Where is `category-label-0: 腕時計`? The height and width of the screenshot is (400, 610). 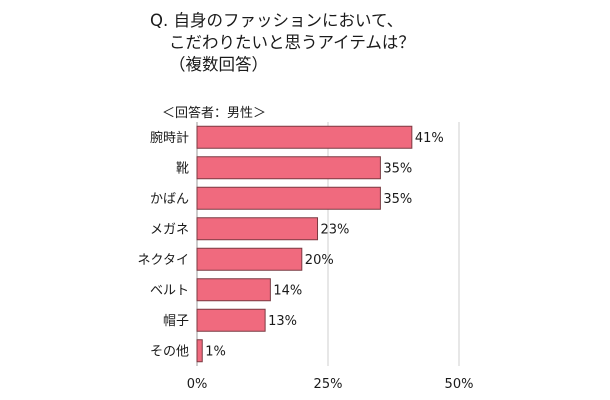 category-label-0: 腕時計 is located at coordinates (169, 138).